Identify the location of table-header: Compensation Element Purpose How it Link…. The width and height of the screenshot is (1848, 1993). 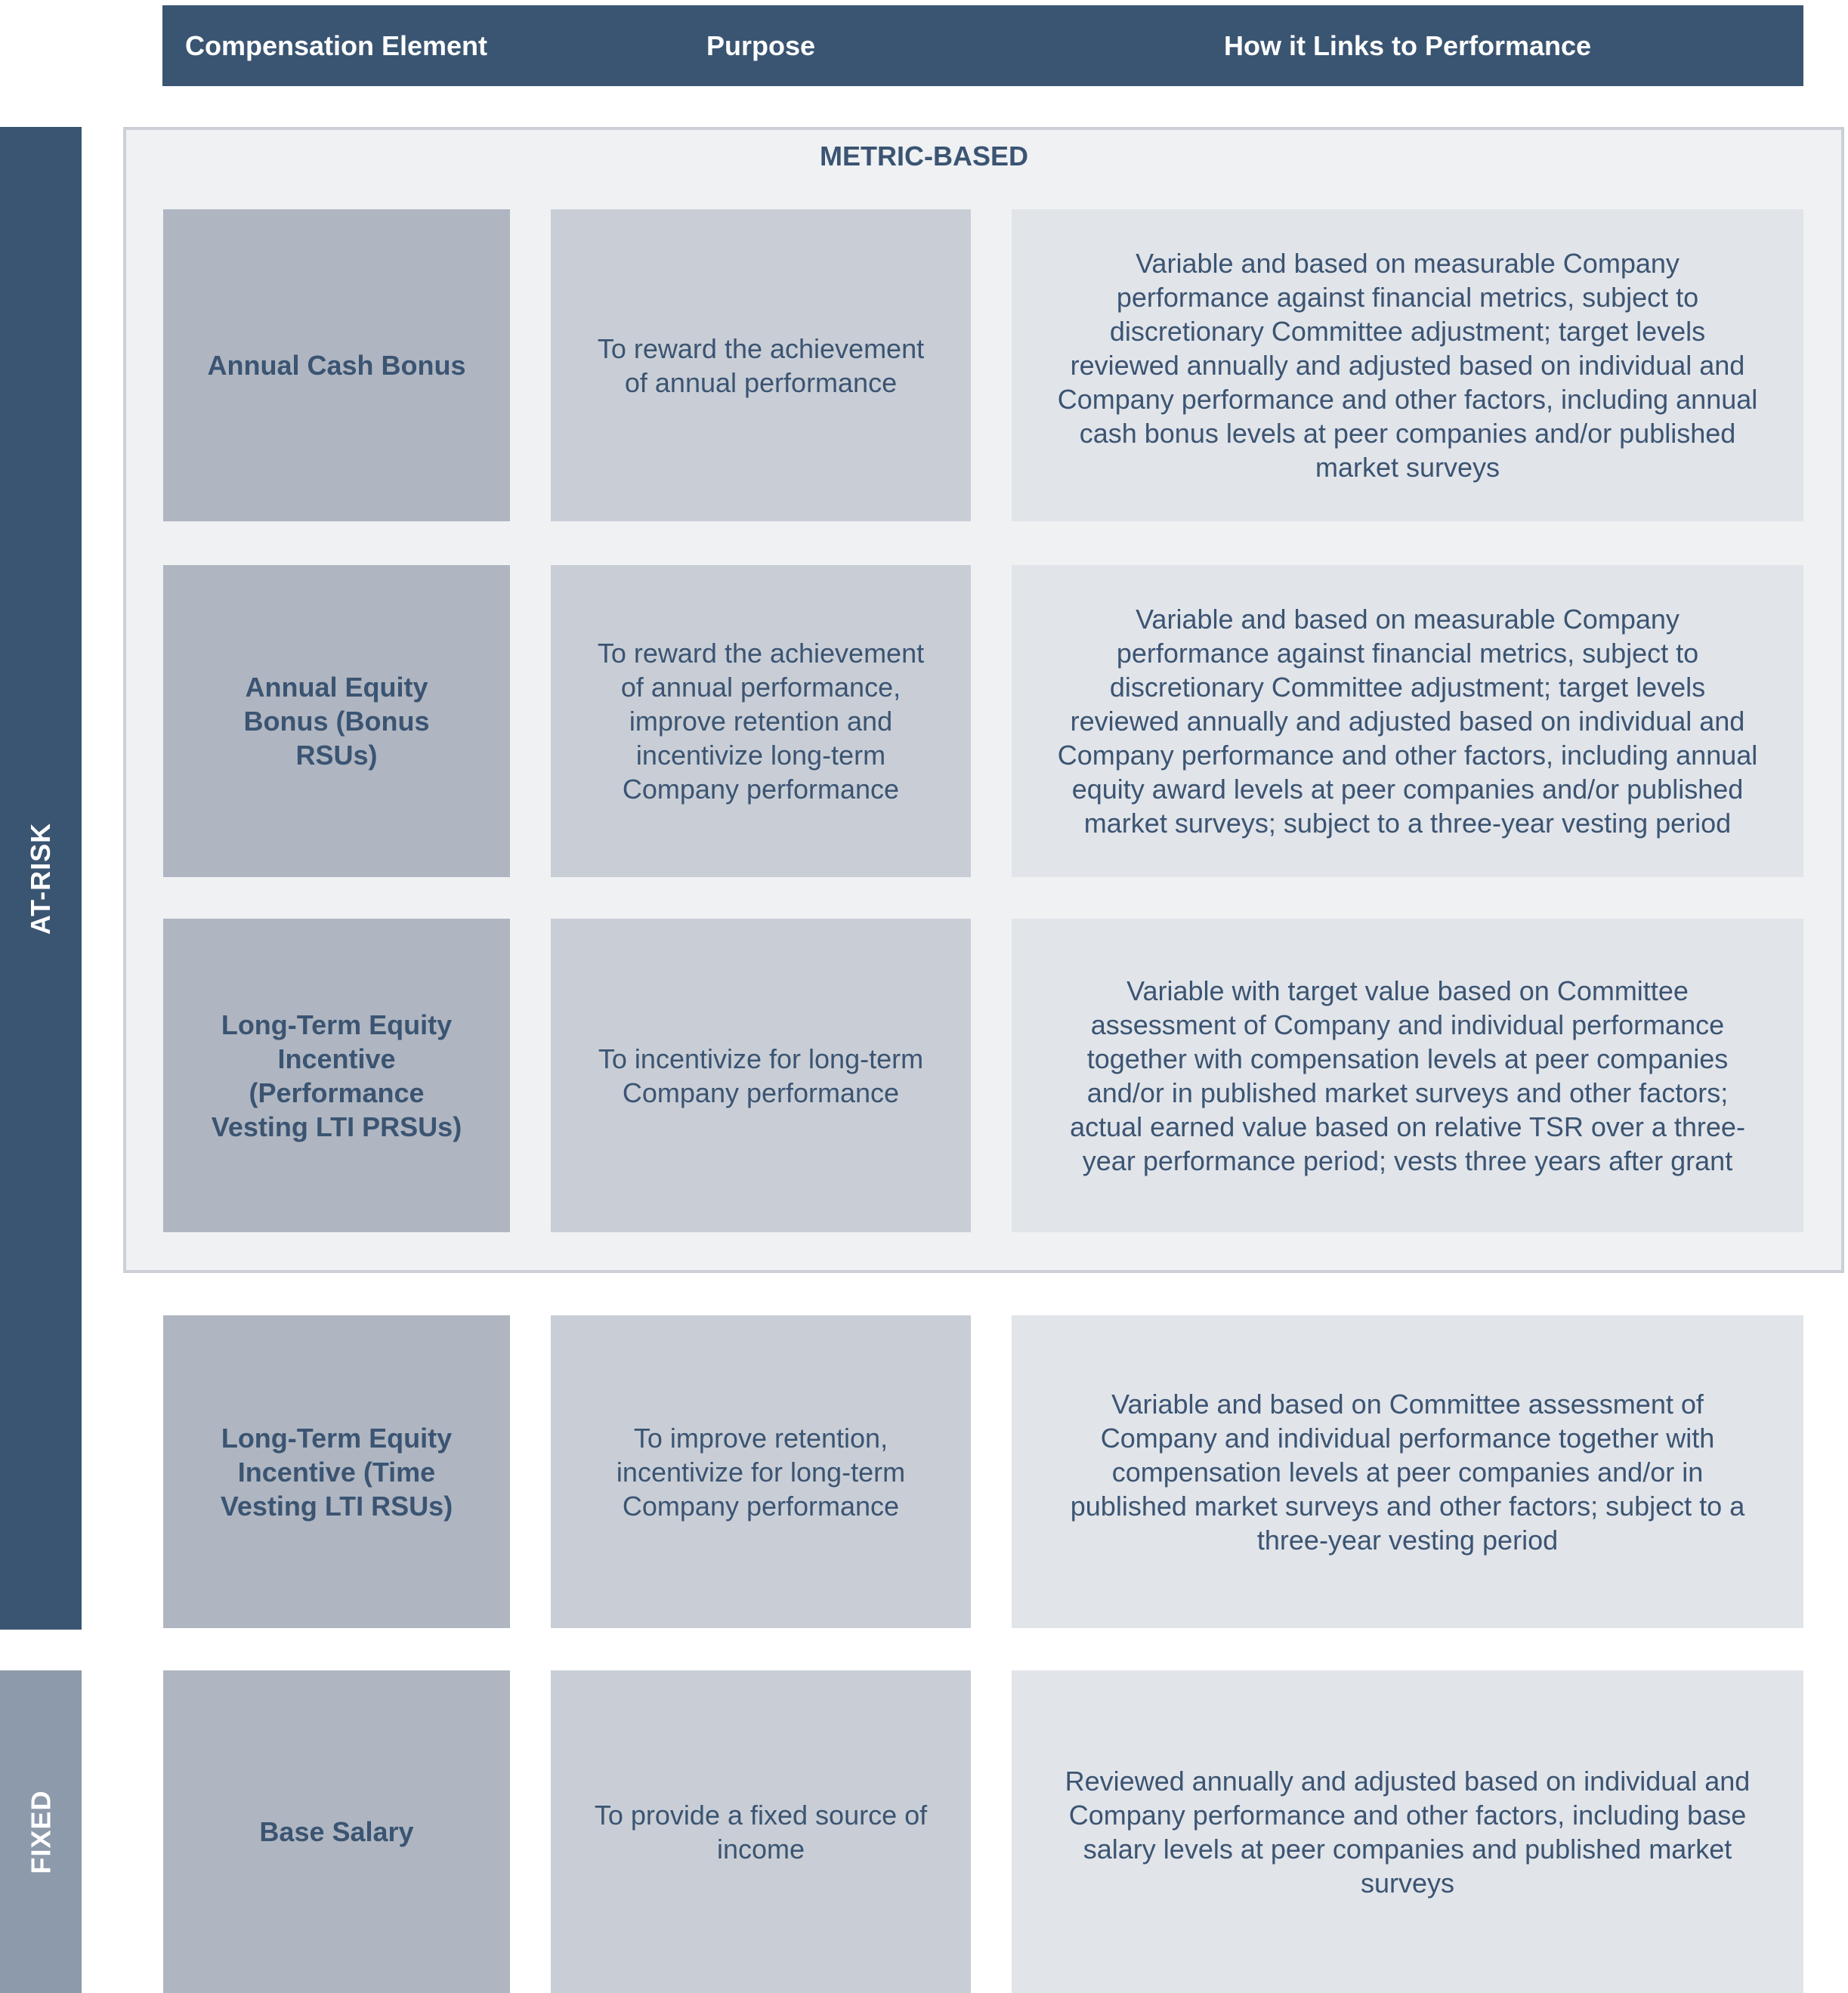
(983, 46).